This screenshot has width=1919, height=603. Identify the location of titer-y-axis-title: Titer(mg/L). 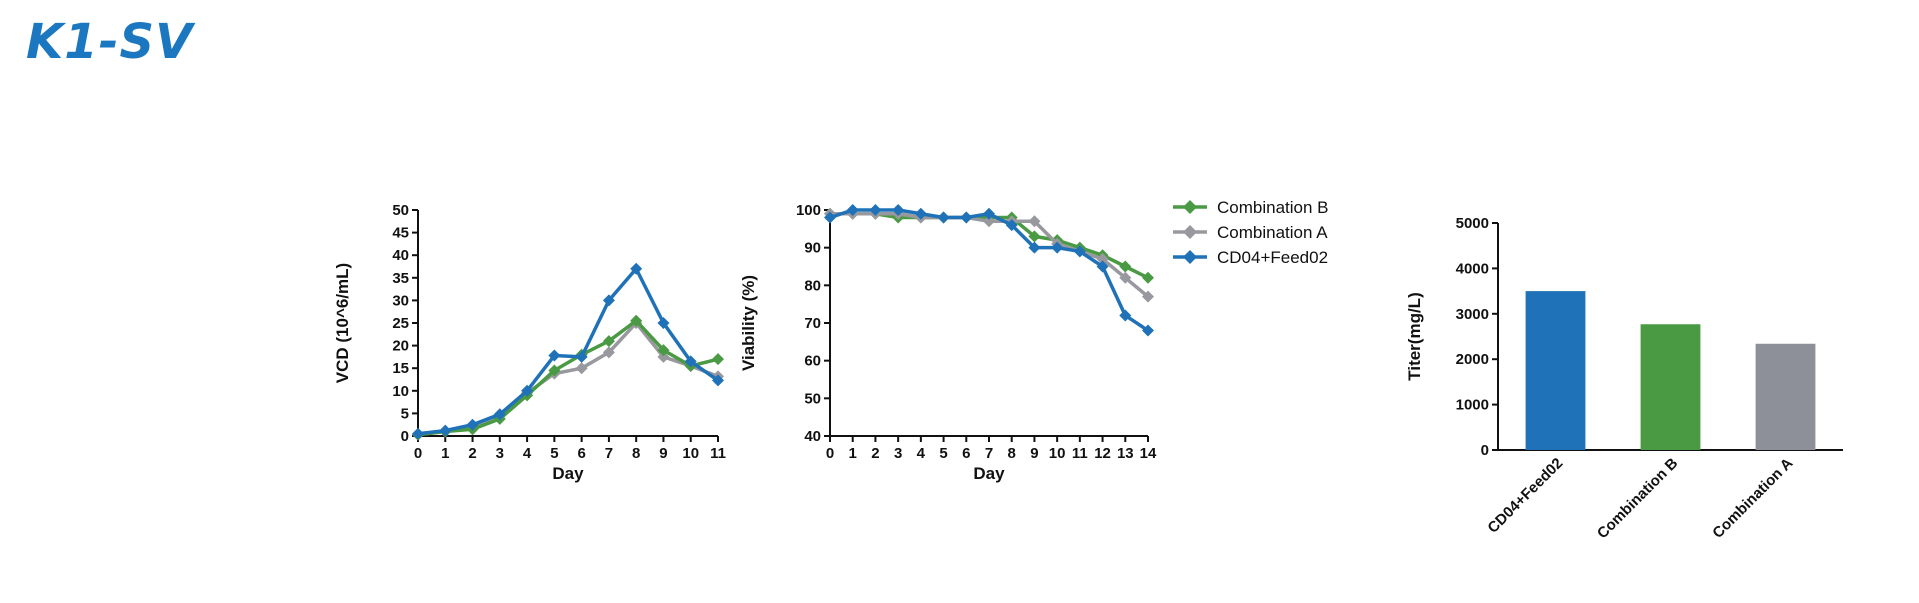
(1414, 336).